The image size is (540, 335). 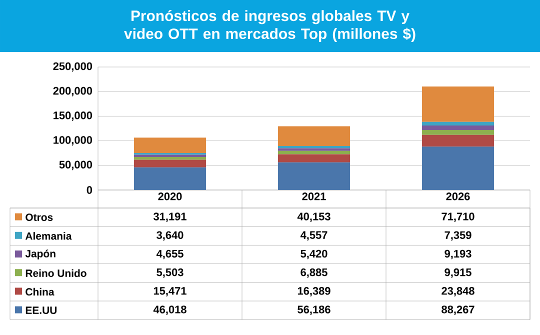 I want to click on data-label: 5,503, so click(x=170, y=273).